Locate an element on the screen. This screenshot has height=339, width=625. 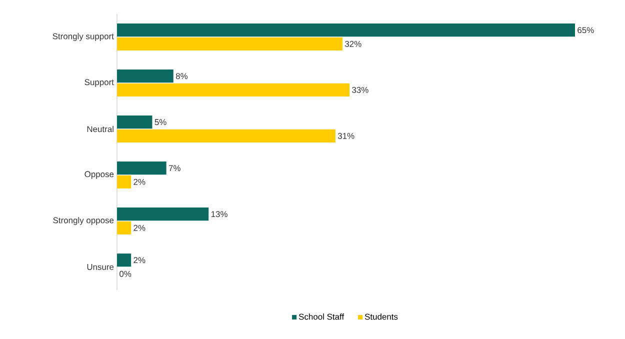
data-label: 31% is located at coordinates (346, 135).